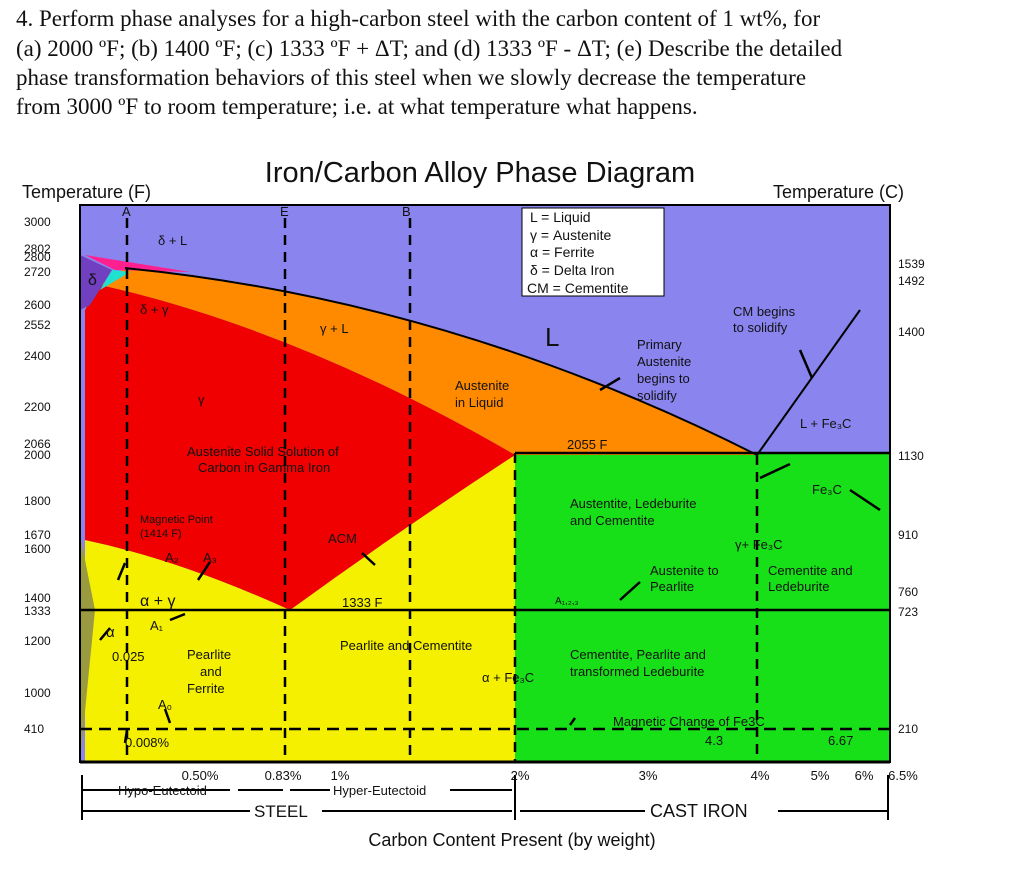  Describe the element at coordinates (162, 790) in the screenshot. I see `range-label: Hypo-Eutectoid` at that location.